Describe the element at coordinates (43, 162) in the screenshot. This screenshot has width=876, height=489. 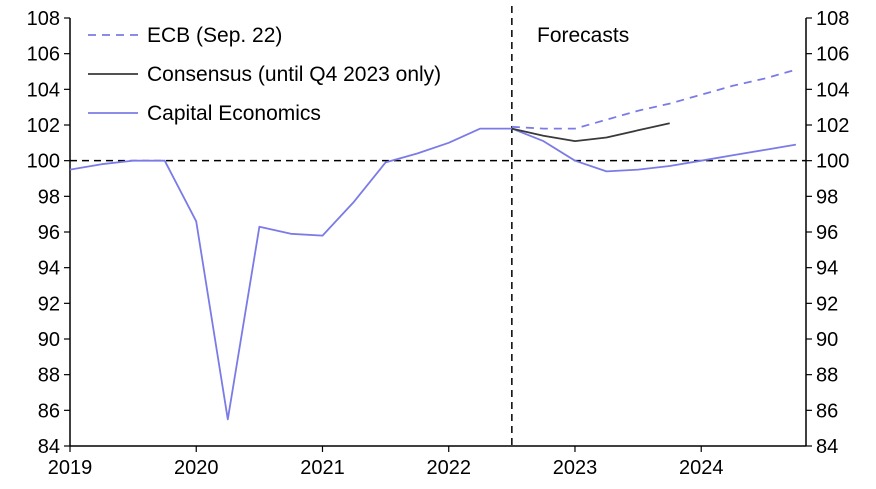
I see `left-y-tick-label: 100` at that location.